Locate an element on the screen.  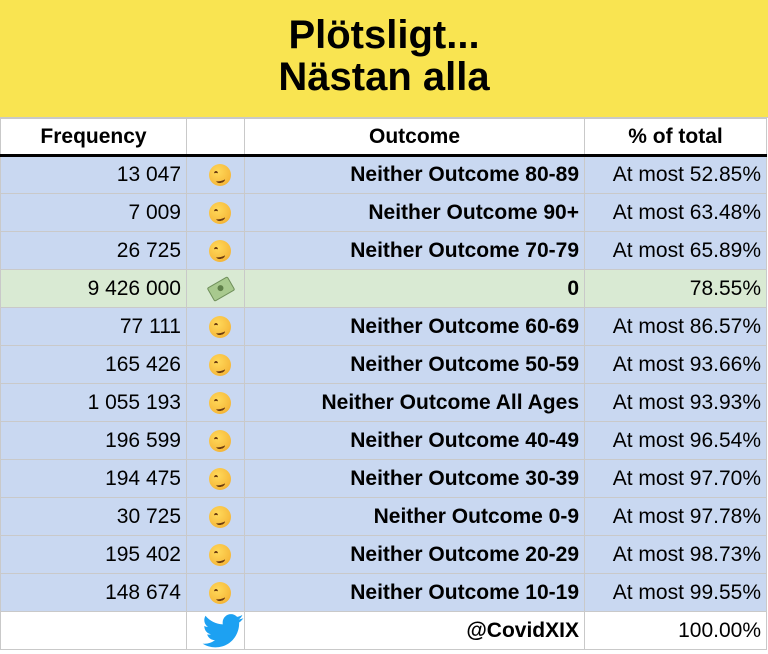
outcome-cell: Neither Outcome 70-79 is located at coordinates (414, 250).